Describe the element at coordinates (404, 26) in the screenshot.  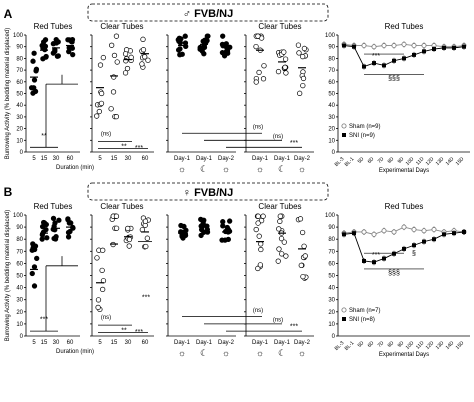
I see `title-red-tubes-exp: Red Tubes` at that location.